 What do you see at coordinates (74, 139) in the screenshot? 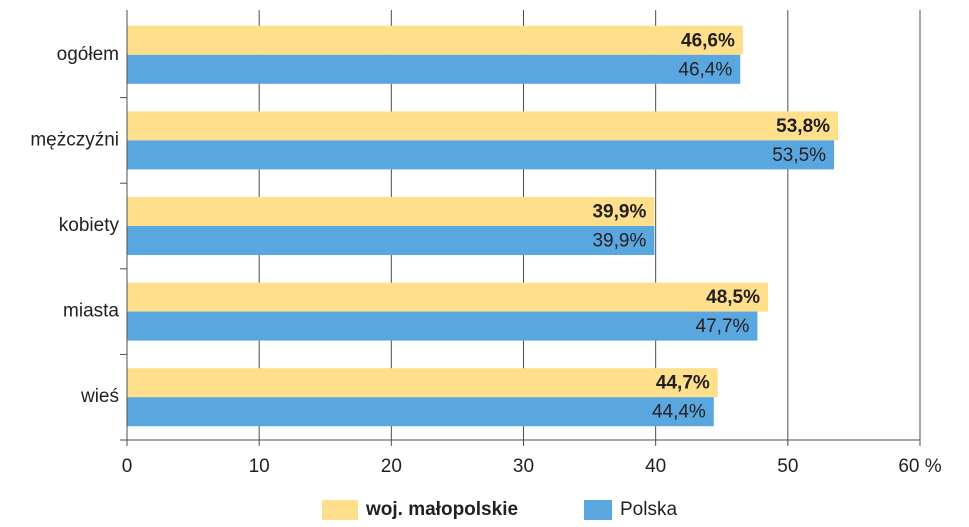
I see `y-tick-label: mężczyźni` at bounding box center [74, 139].